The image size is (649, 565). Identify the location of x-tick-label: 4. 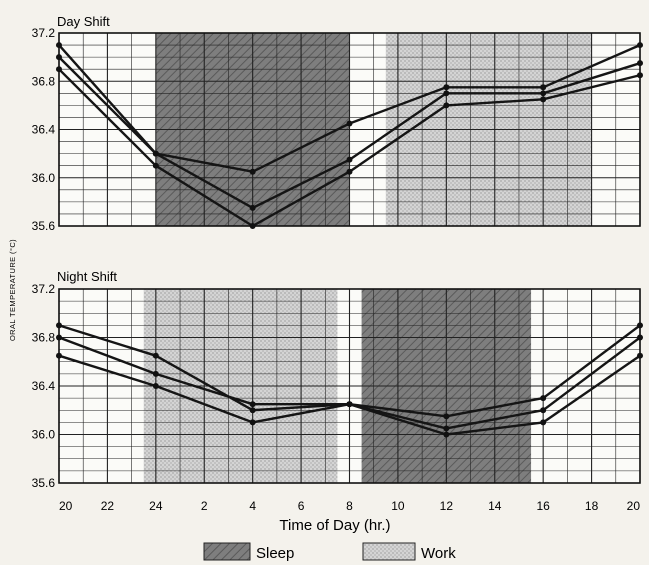
(252, 506).